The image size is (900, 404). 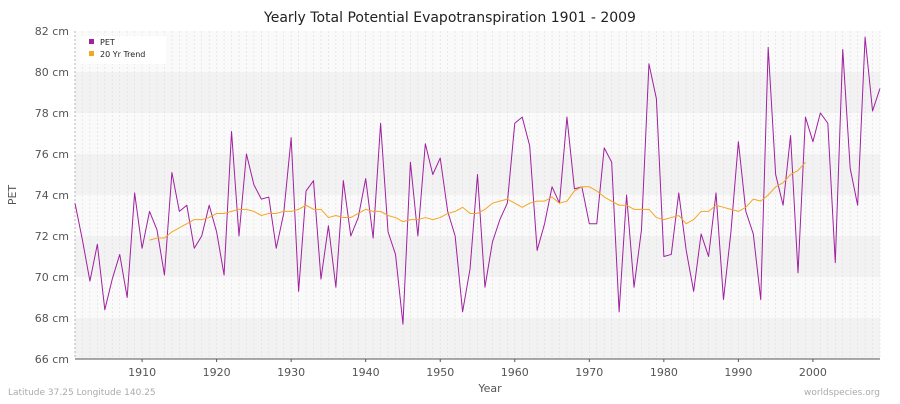 What do you see at coordinates (142, 372) in the screenshot?
I see `x-tick-label: 1910` at bounding box center [142, 372].